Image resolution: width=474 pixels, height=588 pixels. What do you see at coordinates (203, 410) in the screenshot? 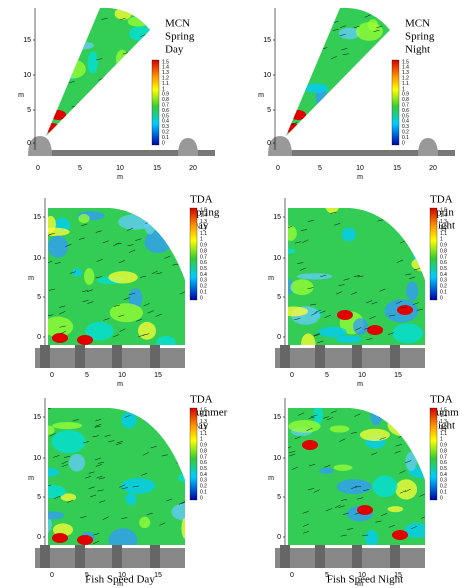
I see `colorbar-label: 1.5` at bounding box center [203, 410].